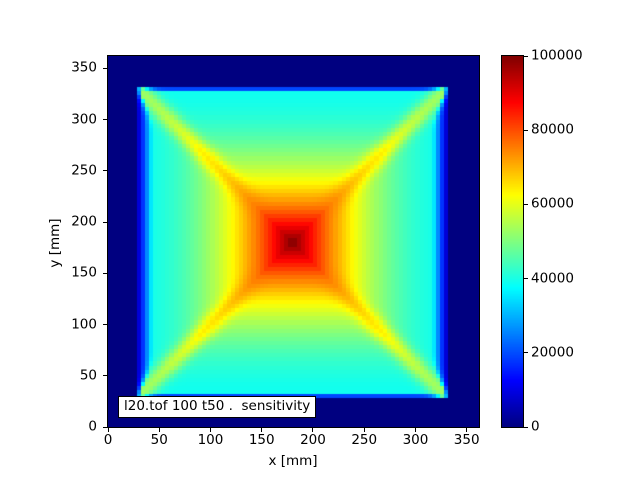  Describe the element at coordinates (84, 67) in the screenshot. I see `y-tick-label: 350` at that location.